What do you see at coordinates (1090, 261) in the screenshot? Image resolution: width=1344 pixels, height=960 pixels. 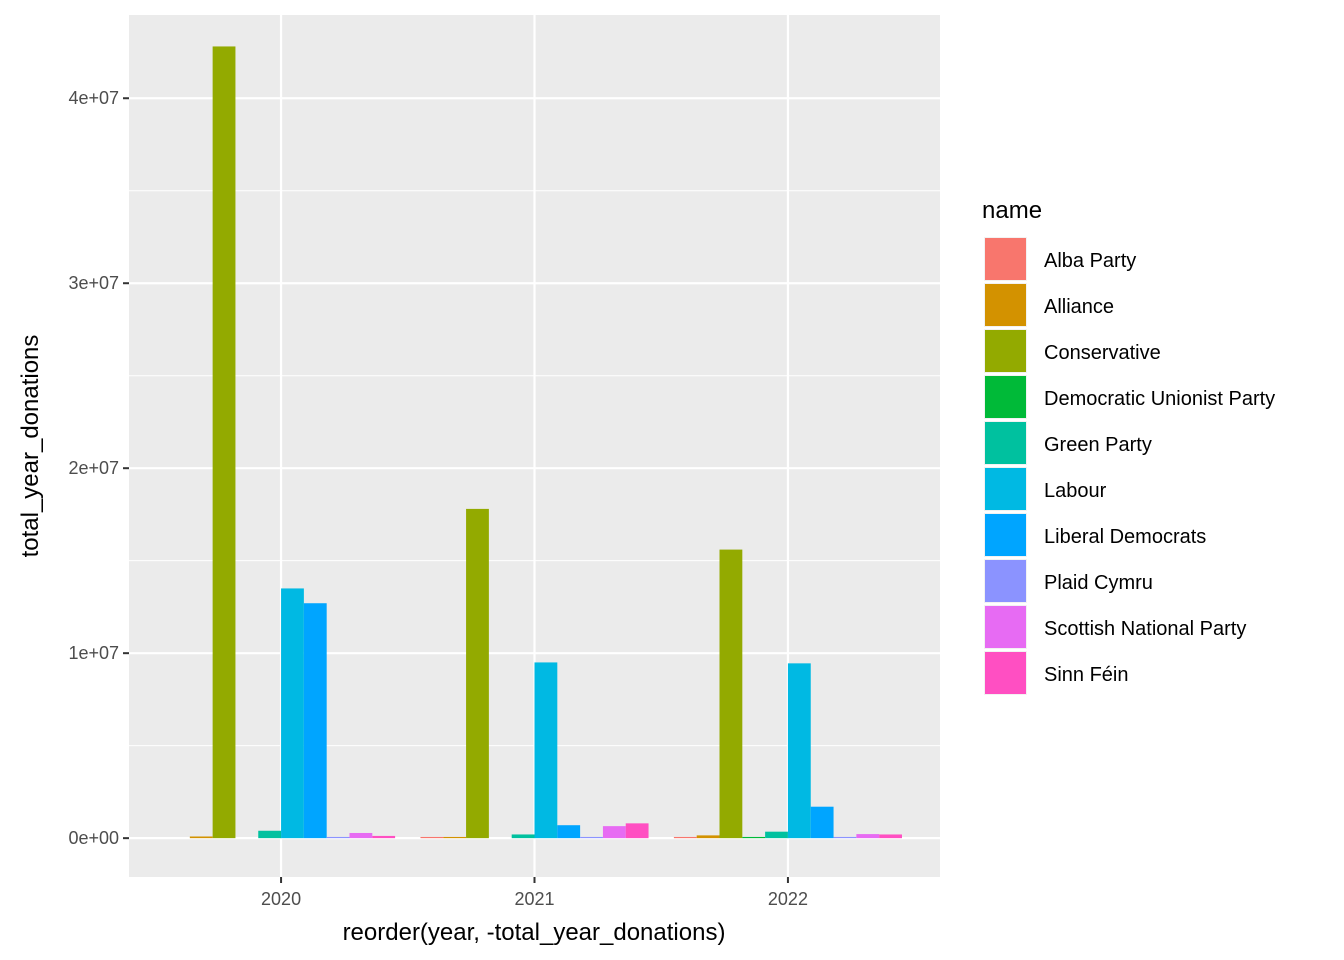 I see `legend-label: Alba Party` at bounding box center [1090, 261].